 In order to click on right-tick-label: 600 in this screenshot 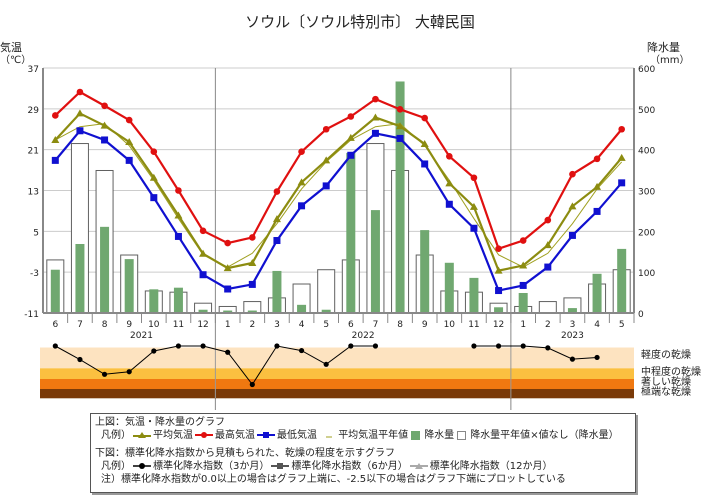, I will do `click(646, 70)`.